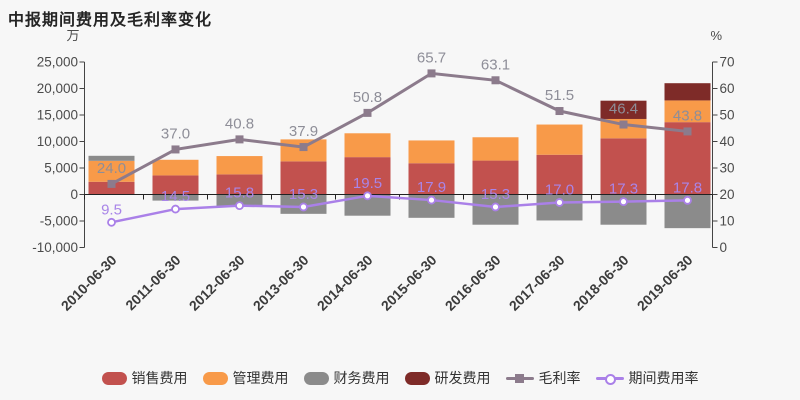  I want to click on right-axis-tick-label: 30, so click(727, 168).